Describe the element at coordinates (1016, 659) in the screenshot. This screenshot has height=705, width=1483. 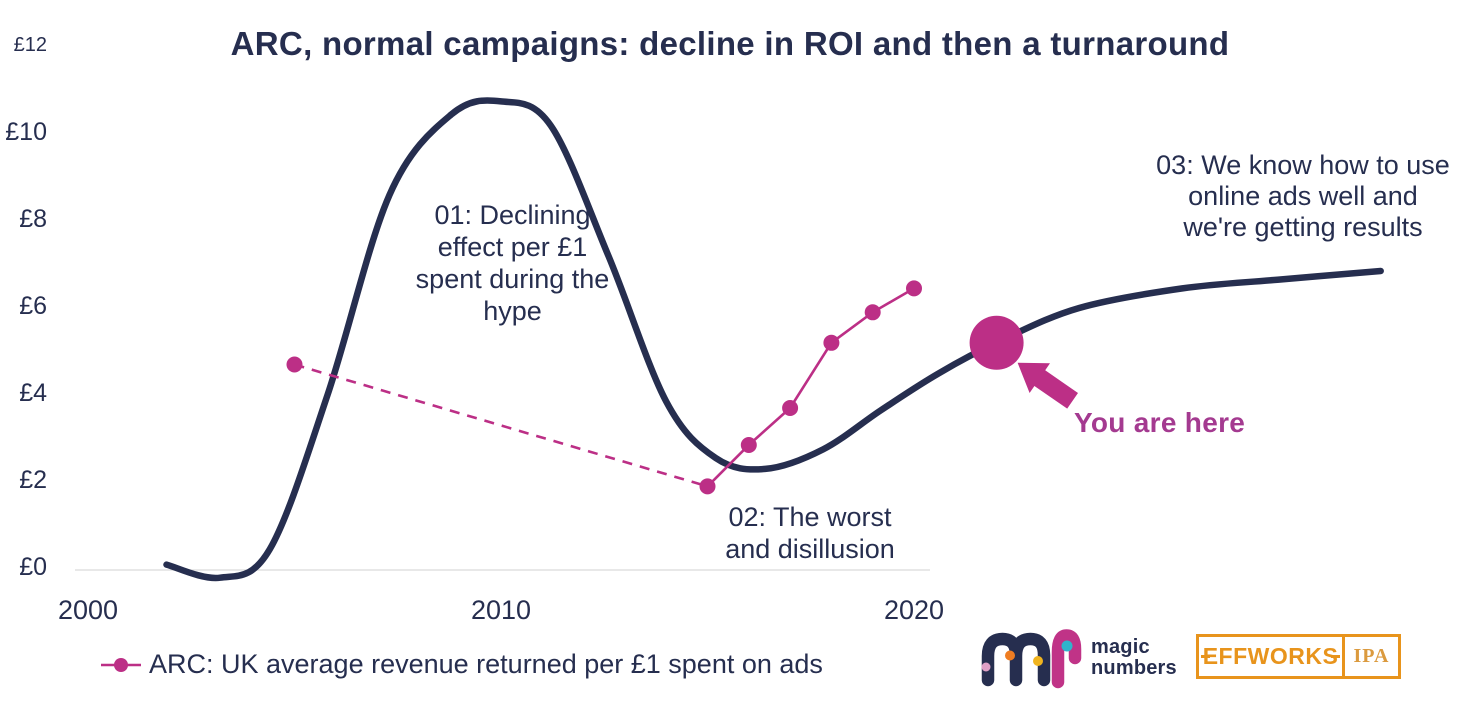
I see `mn-letter-m` at that location.